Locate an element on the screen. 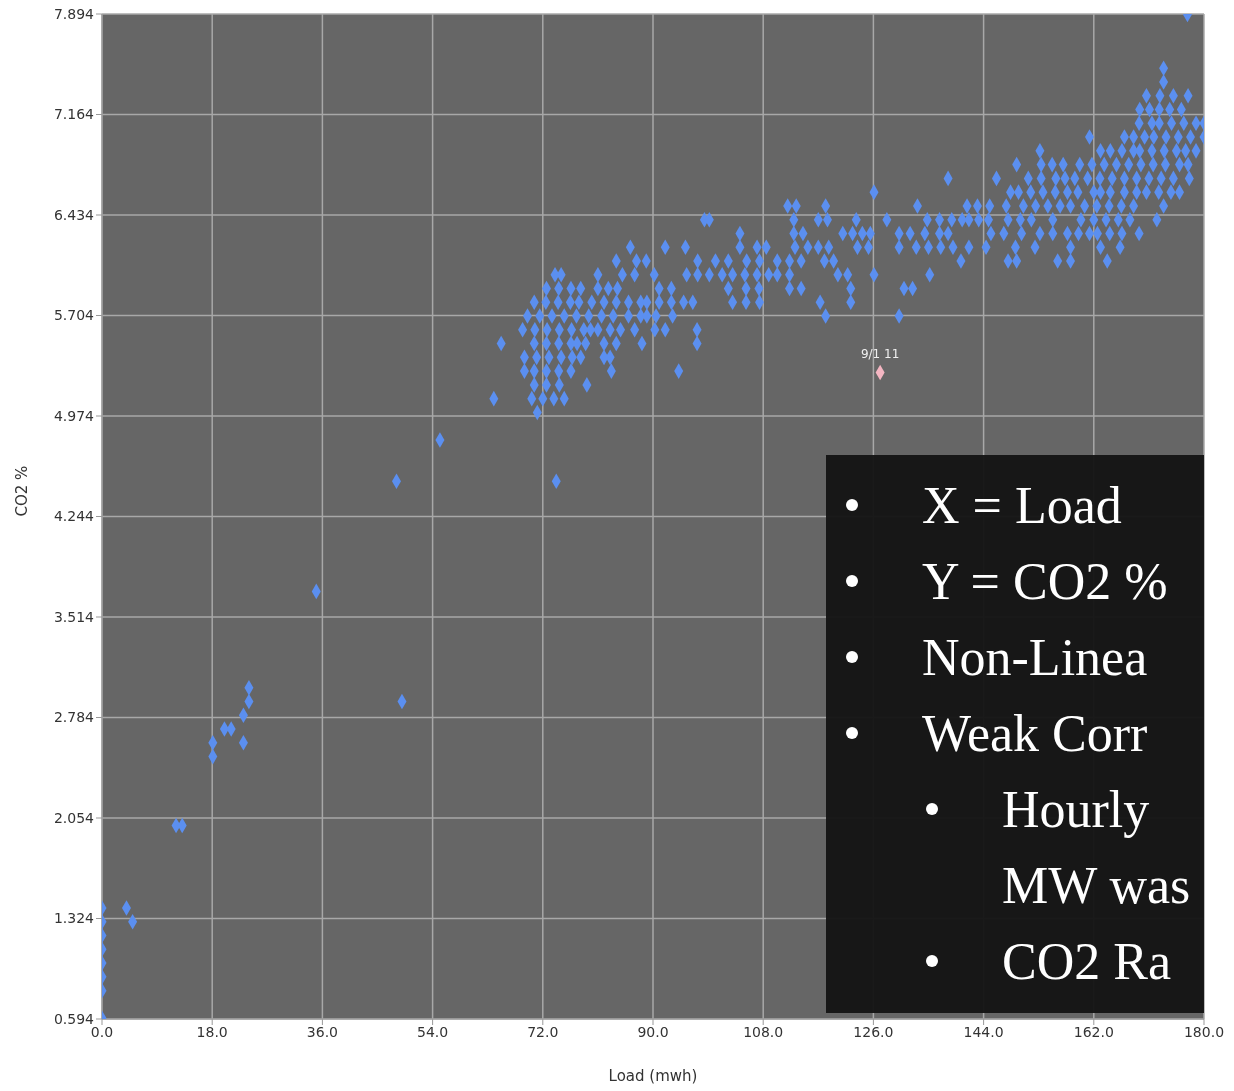 The width and height of the screenshot is (1234, 1091). y-tick-label: 4.974 is located at coordinates (74, 415).